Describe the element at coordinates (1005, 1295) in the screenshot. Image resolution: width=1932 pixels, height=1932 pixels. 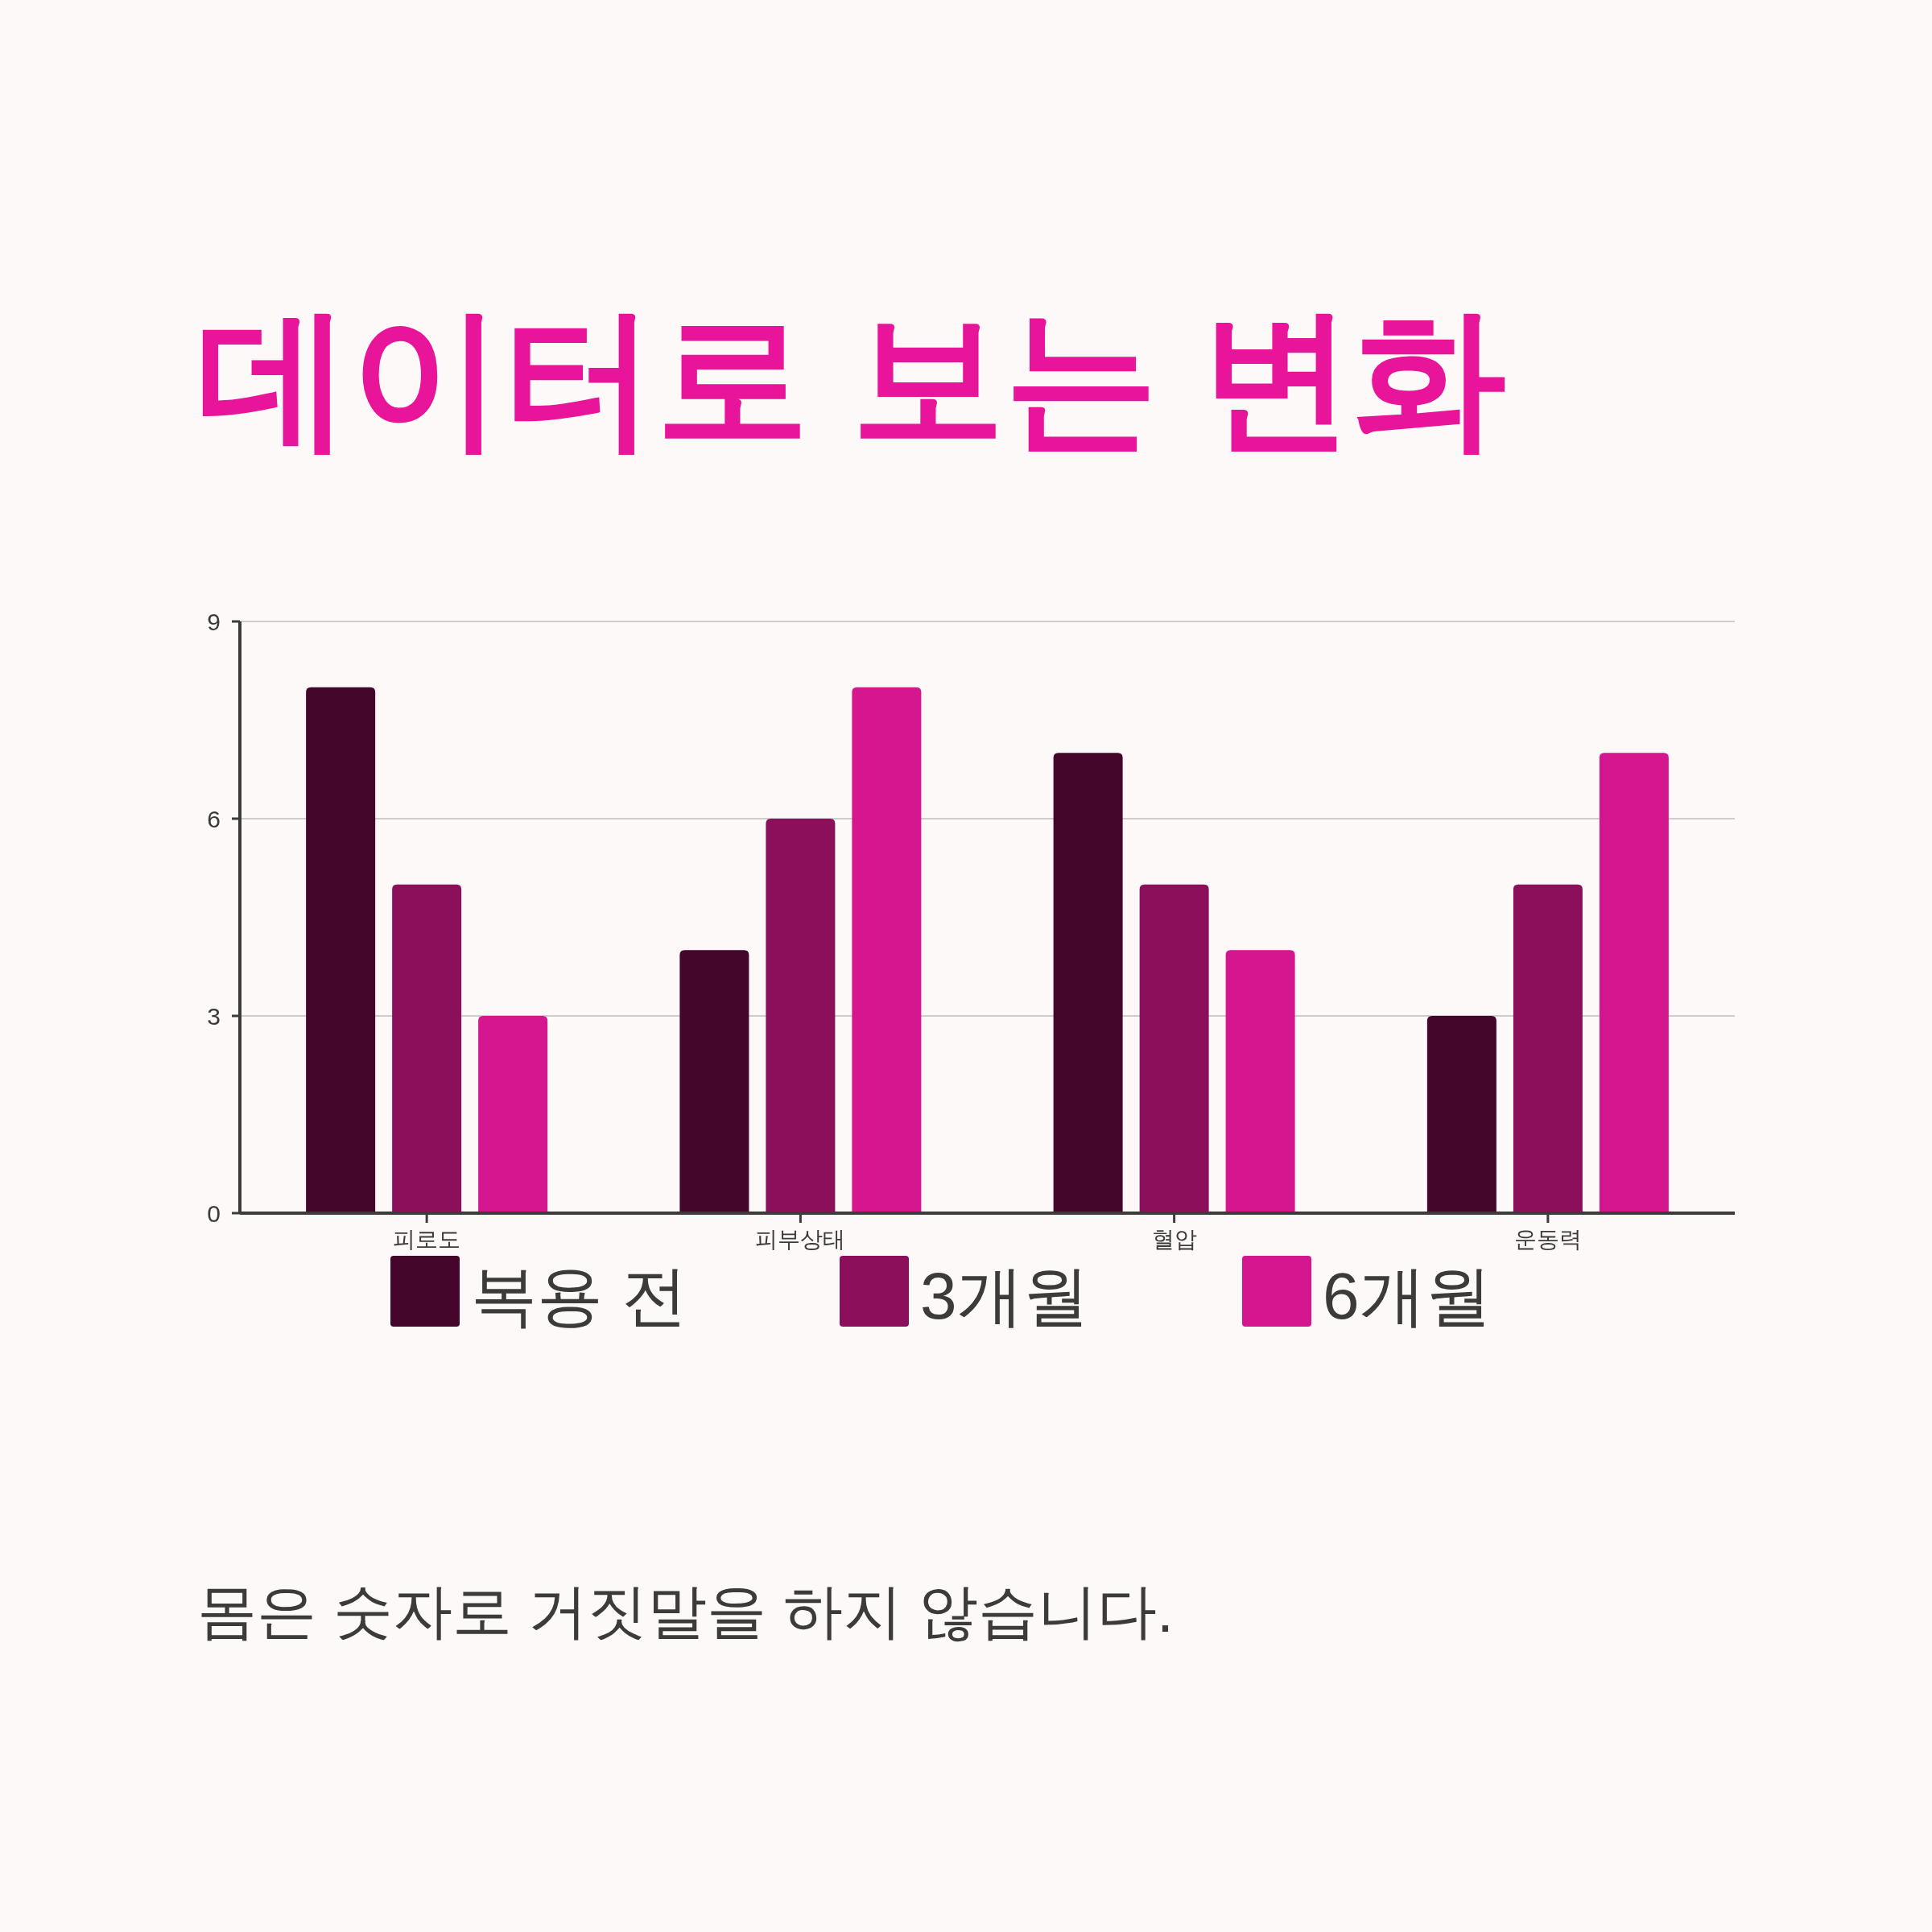
I see `legend-label: 3개월` at that location.